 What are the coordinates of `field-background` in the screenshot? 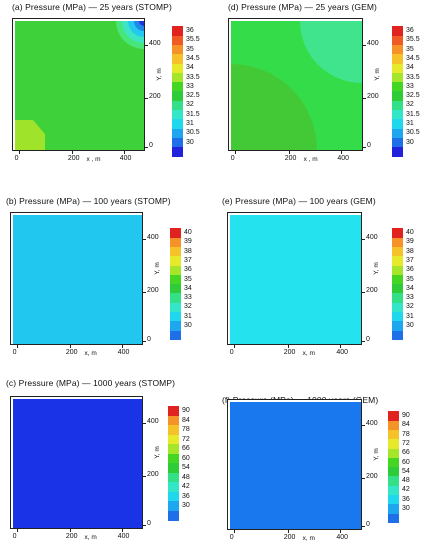 It's located at (77, 463).